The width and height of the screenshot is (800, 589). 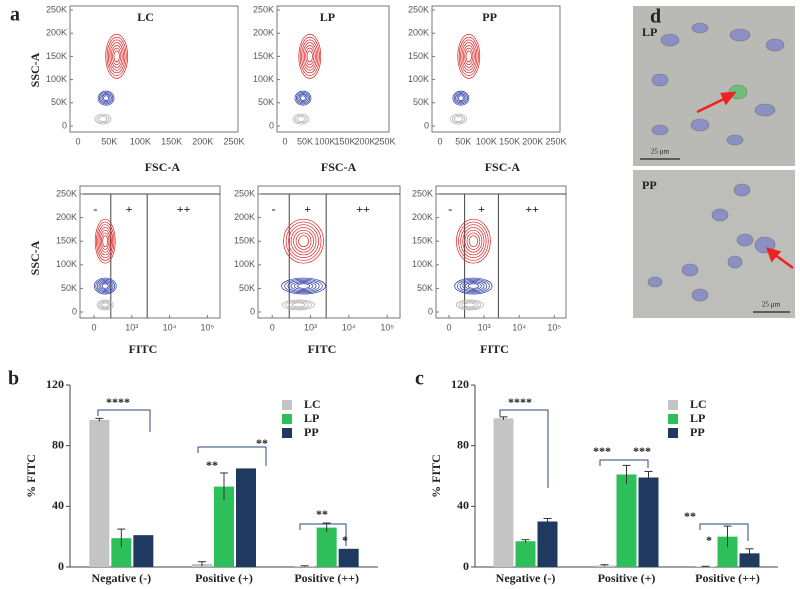 I want to click on scale-bars, so click(x=715, y=235).